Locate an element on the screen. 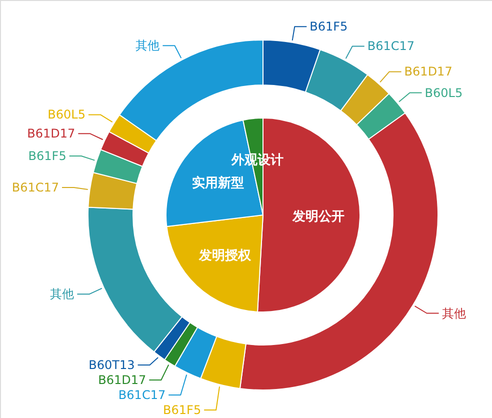 Image resolution: width=492 pixels, height=418 pixels. slice-label: 发明公开 is located at coordinates (317, 217).